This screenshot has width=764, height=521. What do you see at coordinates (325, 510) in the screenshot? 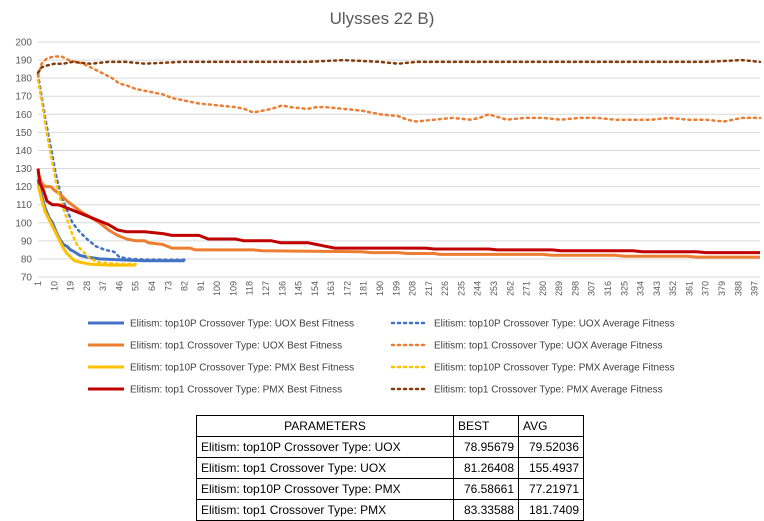
I see `table-cell-parameters: Elitism: top1 Crossover Type: PMX` at bounding box center [325, 510].